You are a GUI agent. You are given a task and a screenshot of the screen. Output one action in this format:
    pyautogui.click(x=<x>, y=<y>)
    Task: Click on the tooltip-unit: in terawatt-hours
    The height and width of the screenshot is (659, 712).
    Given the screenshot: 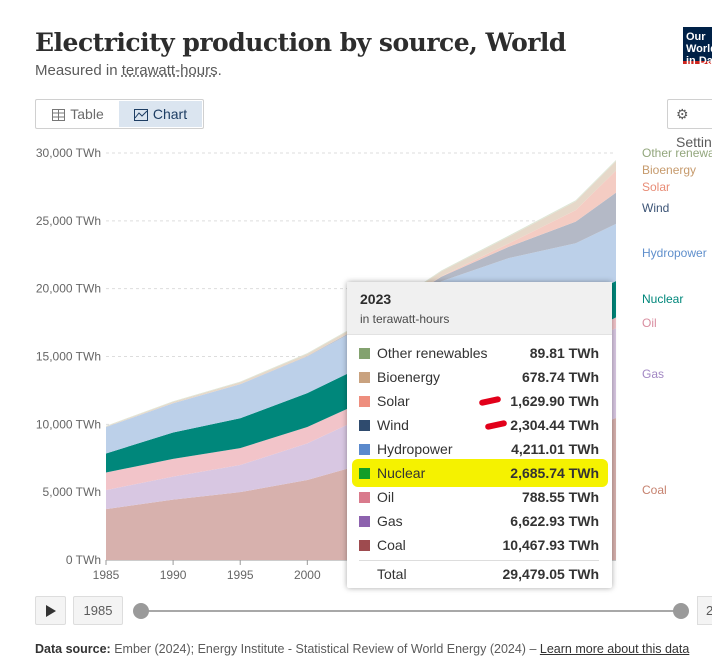 What is the action you would take?
    pyautogui.click(x=405, y=319)
    